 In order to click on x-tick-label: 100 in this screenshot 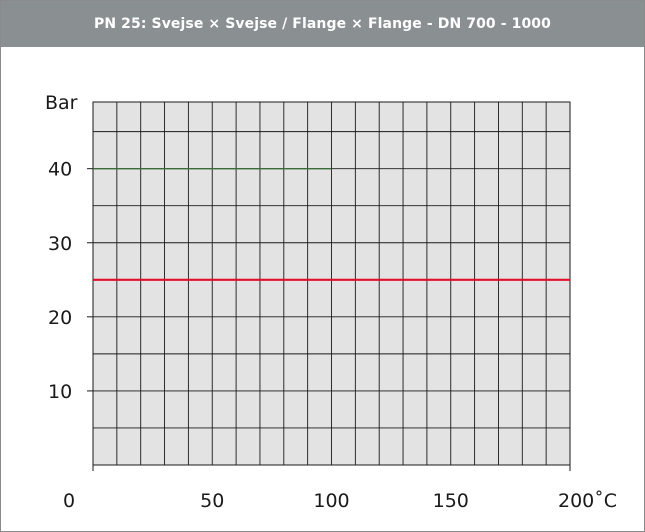, I will do `click(331, 501)`.